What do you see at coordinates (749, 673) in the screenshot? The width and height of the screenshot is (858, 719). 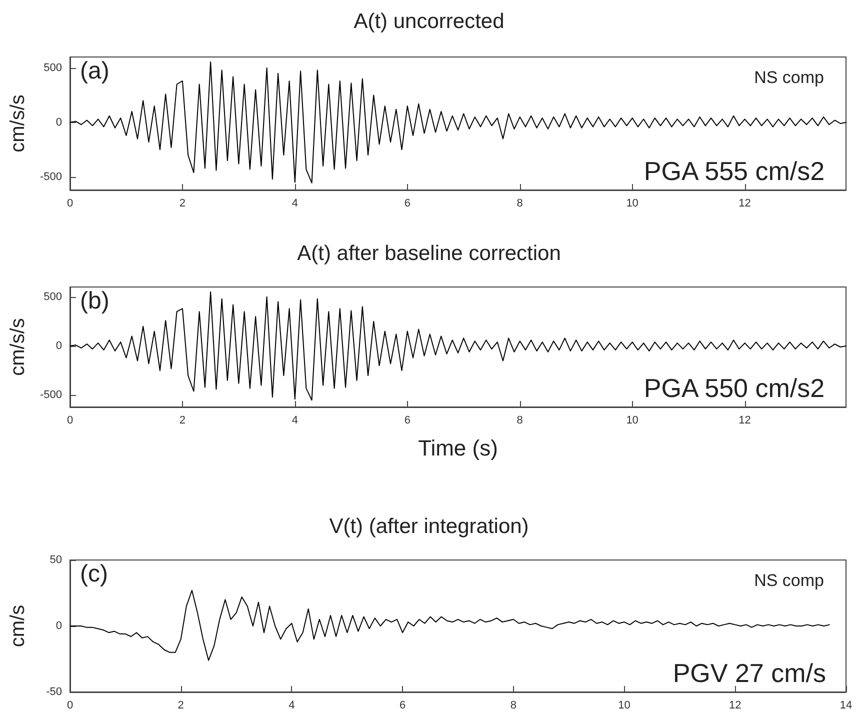 I see `annotation: PGV 27 cm/s` at bounding box center [749, 673].